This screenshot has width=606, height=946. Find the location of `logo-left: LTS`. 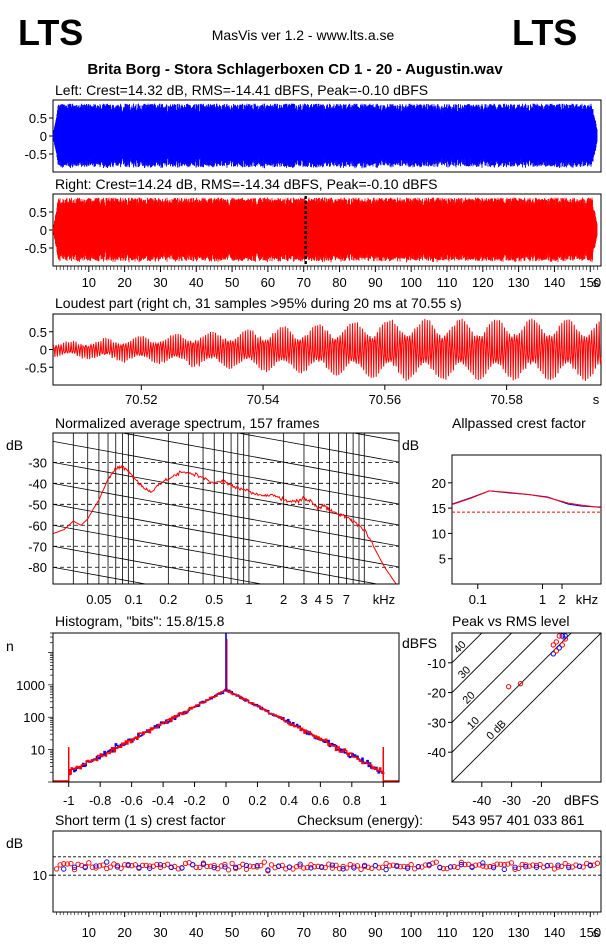

logo-left: LTS is located at coordinates (50, 32).